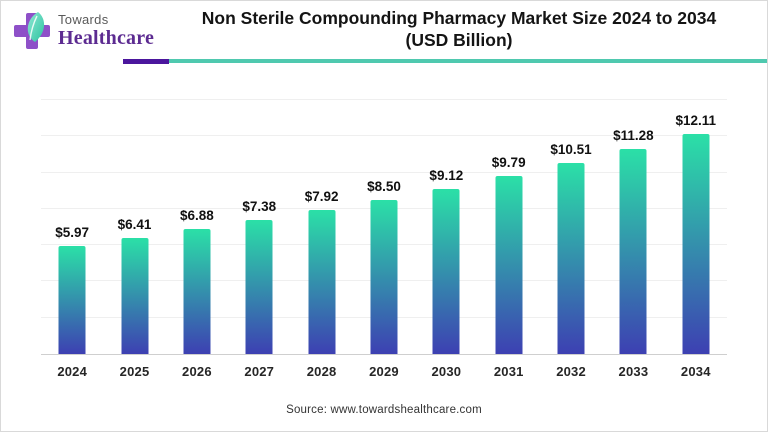  I want to click on bar-slot-2031: $9.79, so click(509, 227).